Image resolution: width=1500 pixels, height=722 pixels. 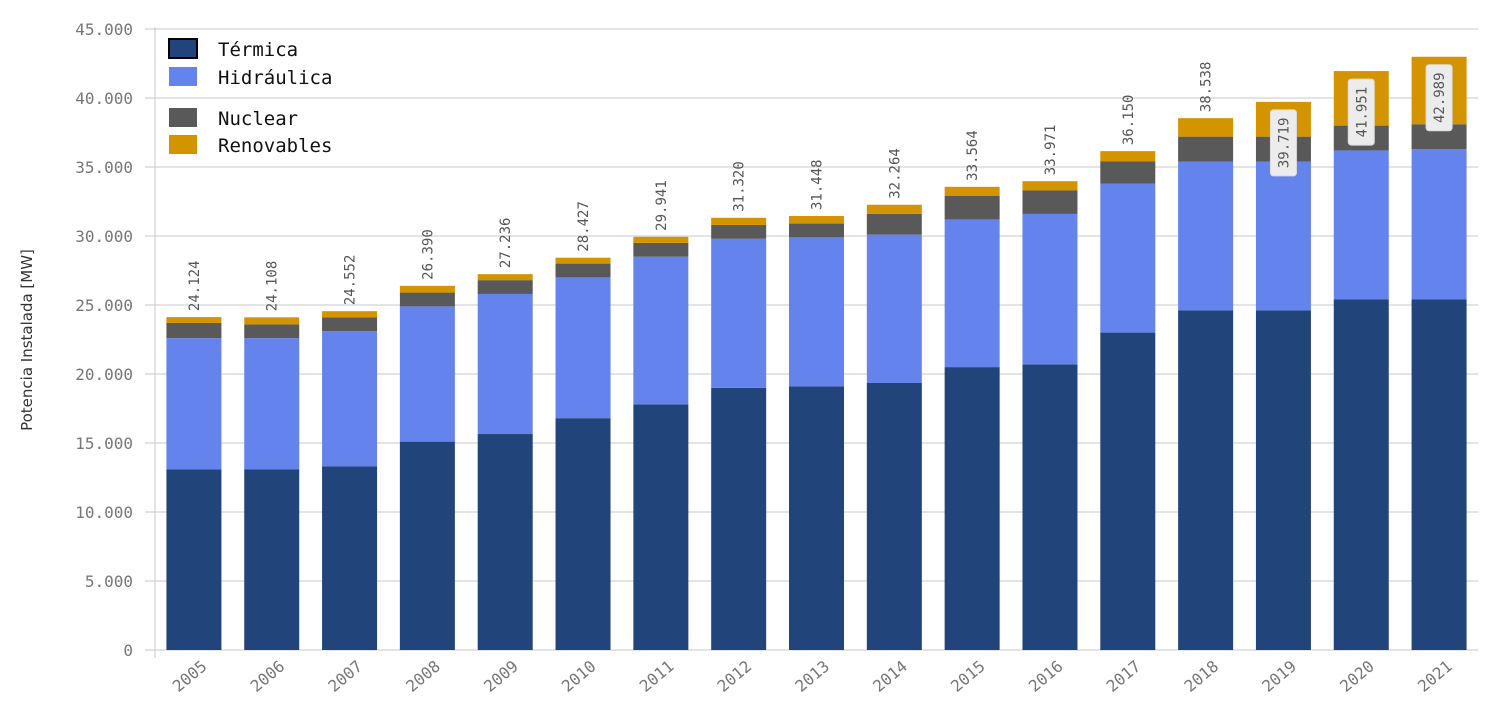 I want to click on bar-segment-nuclear-2017, so click(x=1128, y=172).